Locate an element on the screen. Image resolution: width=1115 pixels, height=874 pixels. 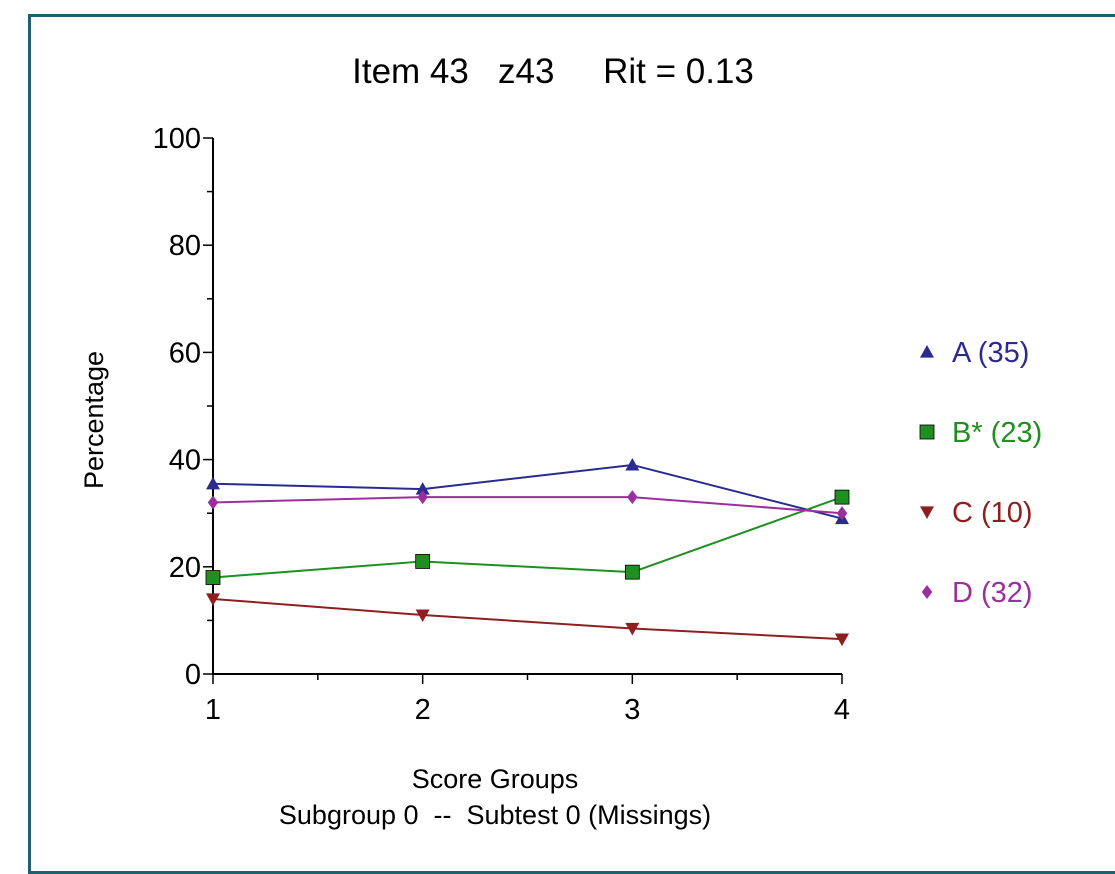
legend-marker-b is located at coordinates (927, 432).